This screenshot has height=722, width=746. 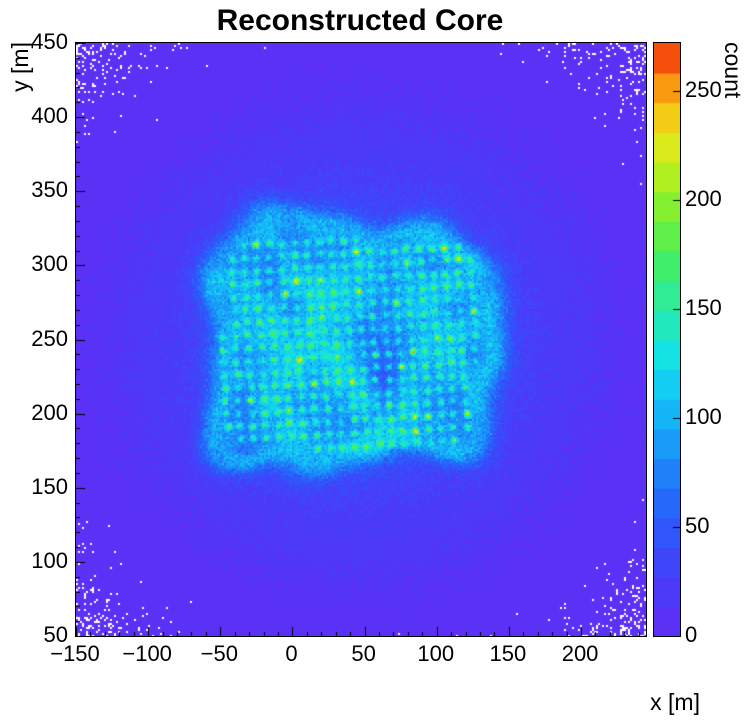 What do you see at coordinates (49, 338) in the screenshot?
I see `y-tick-label: 250` at bounding box center [49, 338].